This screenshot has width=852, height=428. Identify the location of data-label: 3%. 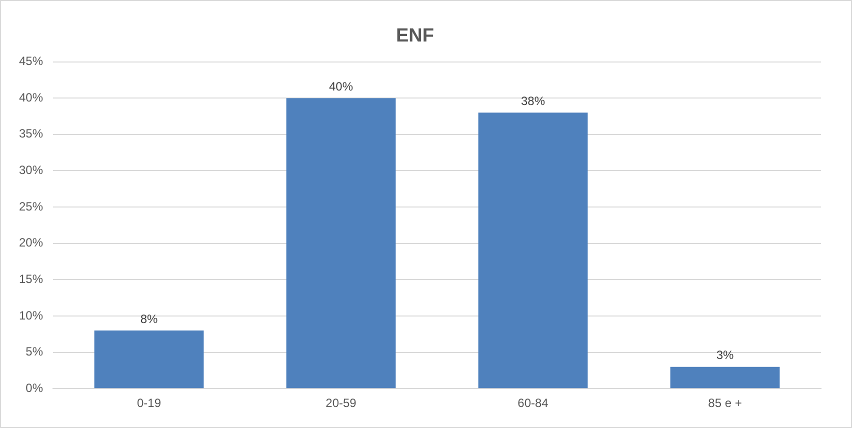
(725, 355).